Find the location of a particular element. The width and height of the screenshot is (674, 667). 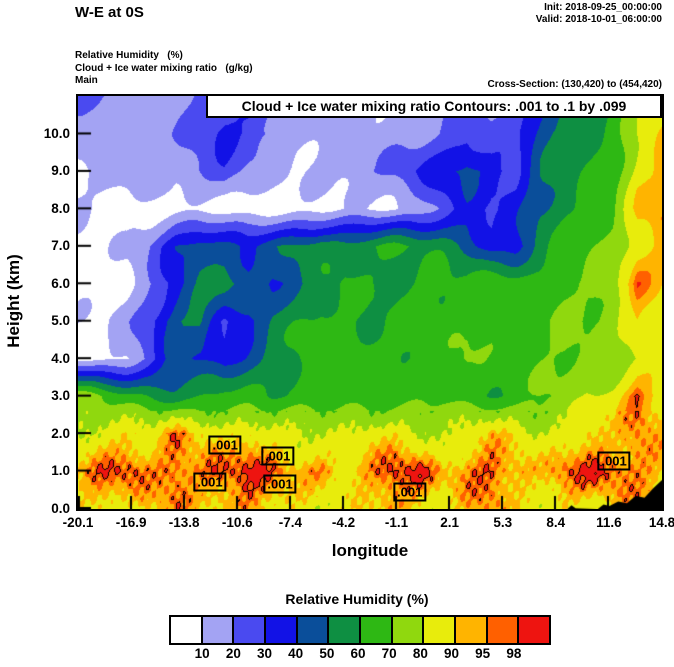

colorbar-tick-label: 50 is located at coordinates (327, 653).